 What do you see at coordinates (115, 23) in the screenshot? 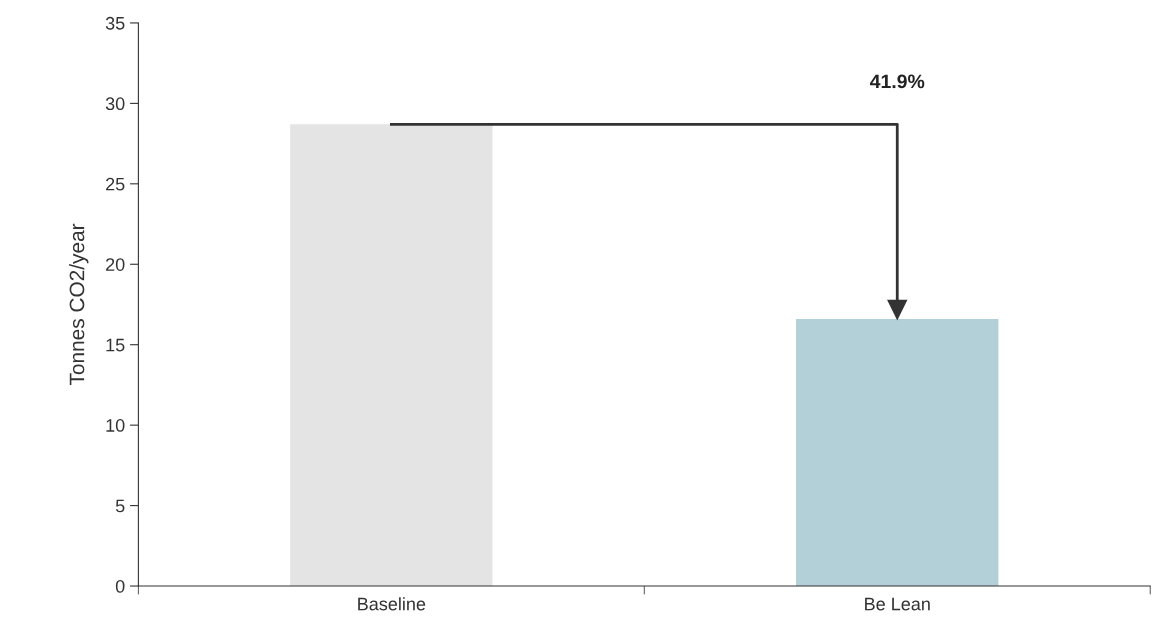
I see `y-tick-label: 35` at bounding box center [115, 23].